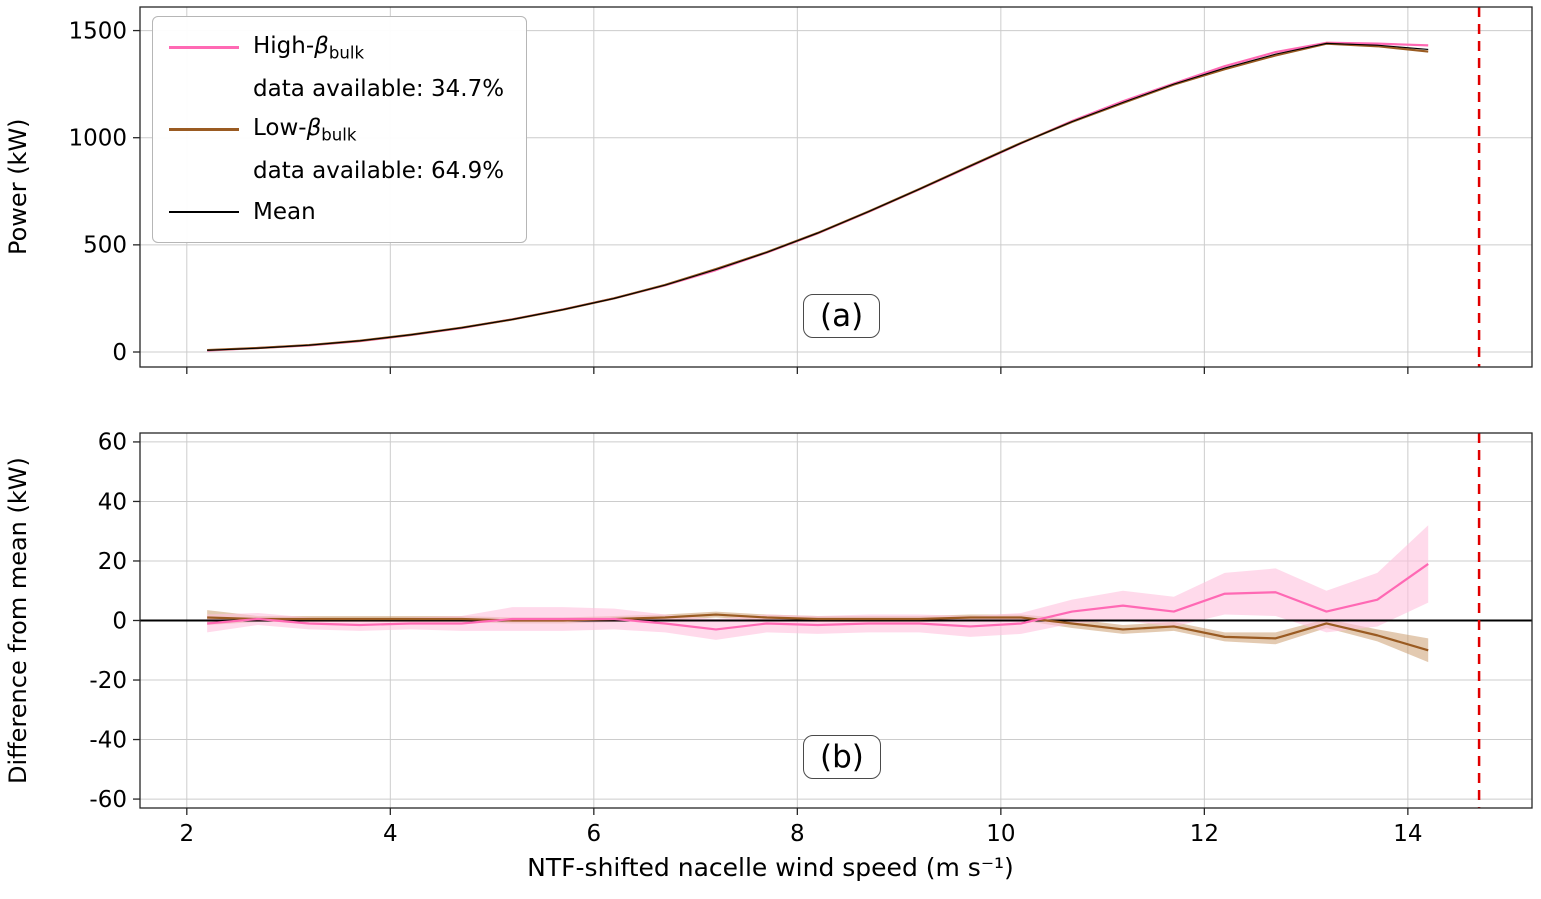 This screenshot has height=899, width=1541. I want to click on x-axis-label: NTF-shifted nacelle wind speed (m s⁻¹), so click(770, 867).